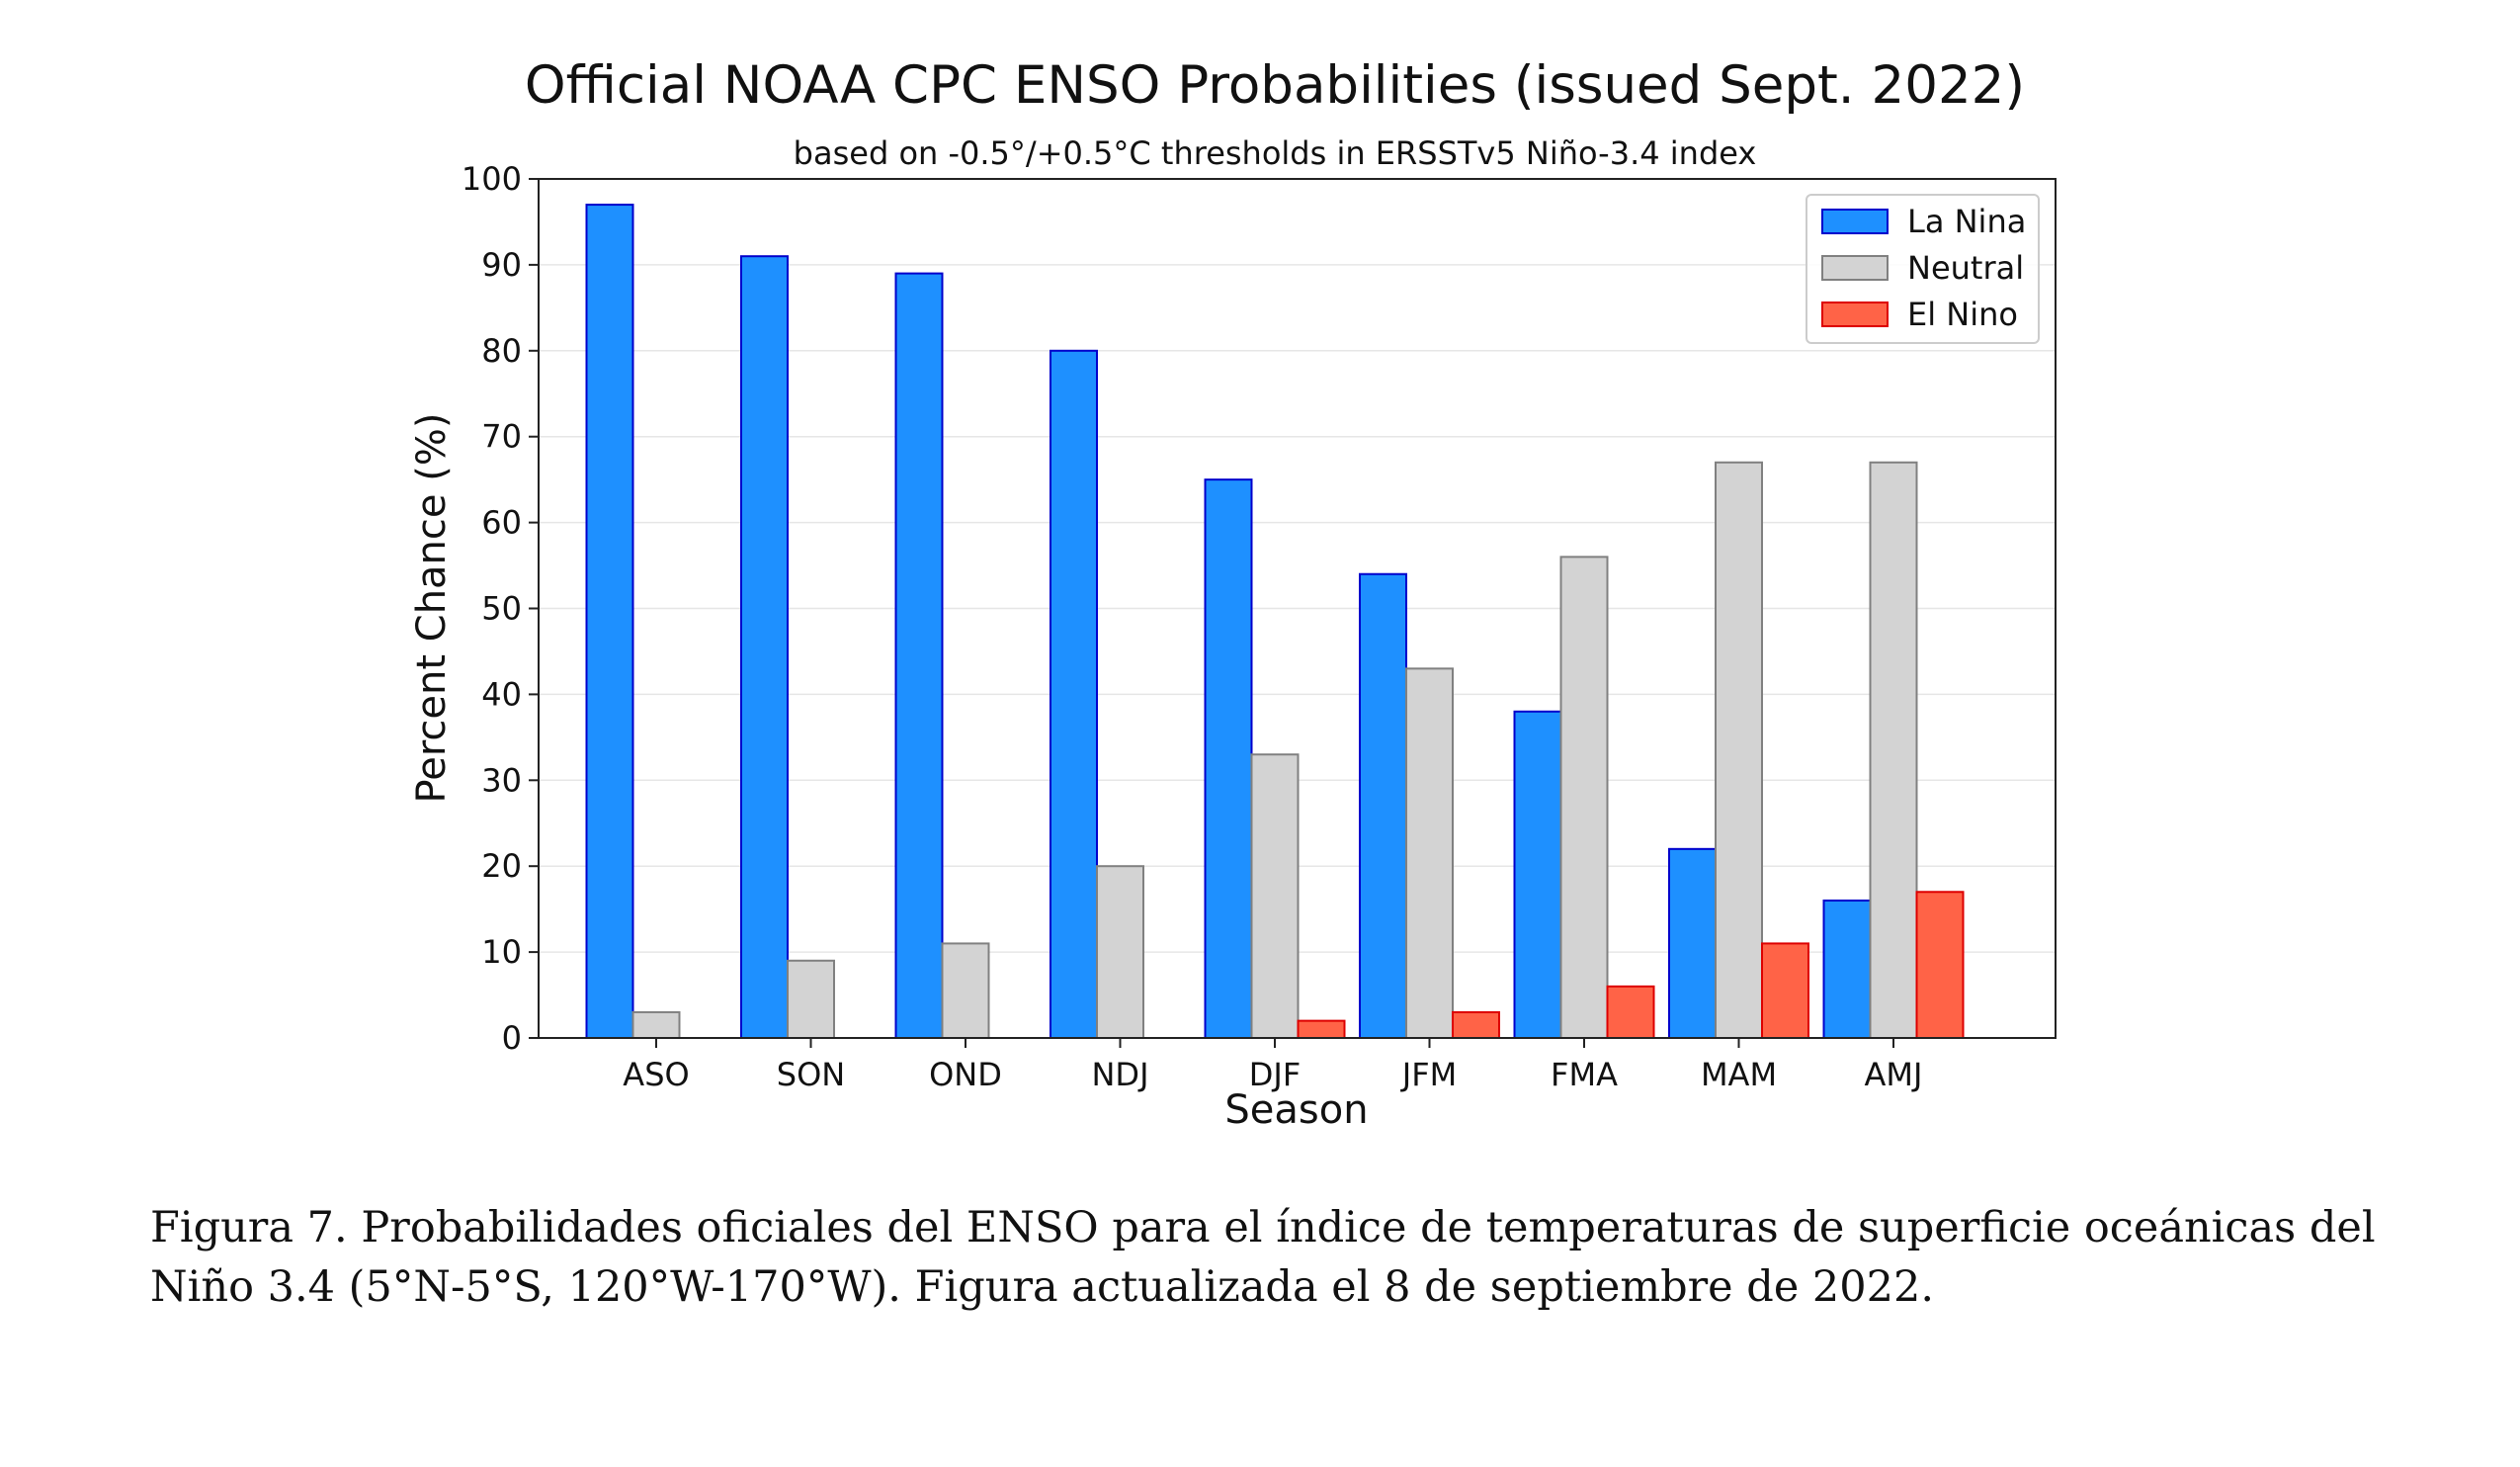  I want to click on y-tick-label: 0, so click(512, 1038).